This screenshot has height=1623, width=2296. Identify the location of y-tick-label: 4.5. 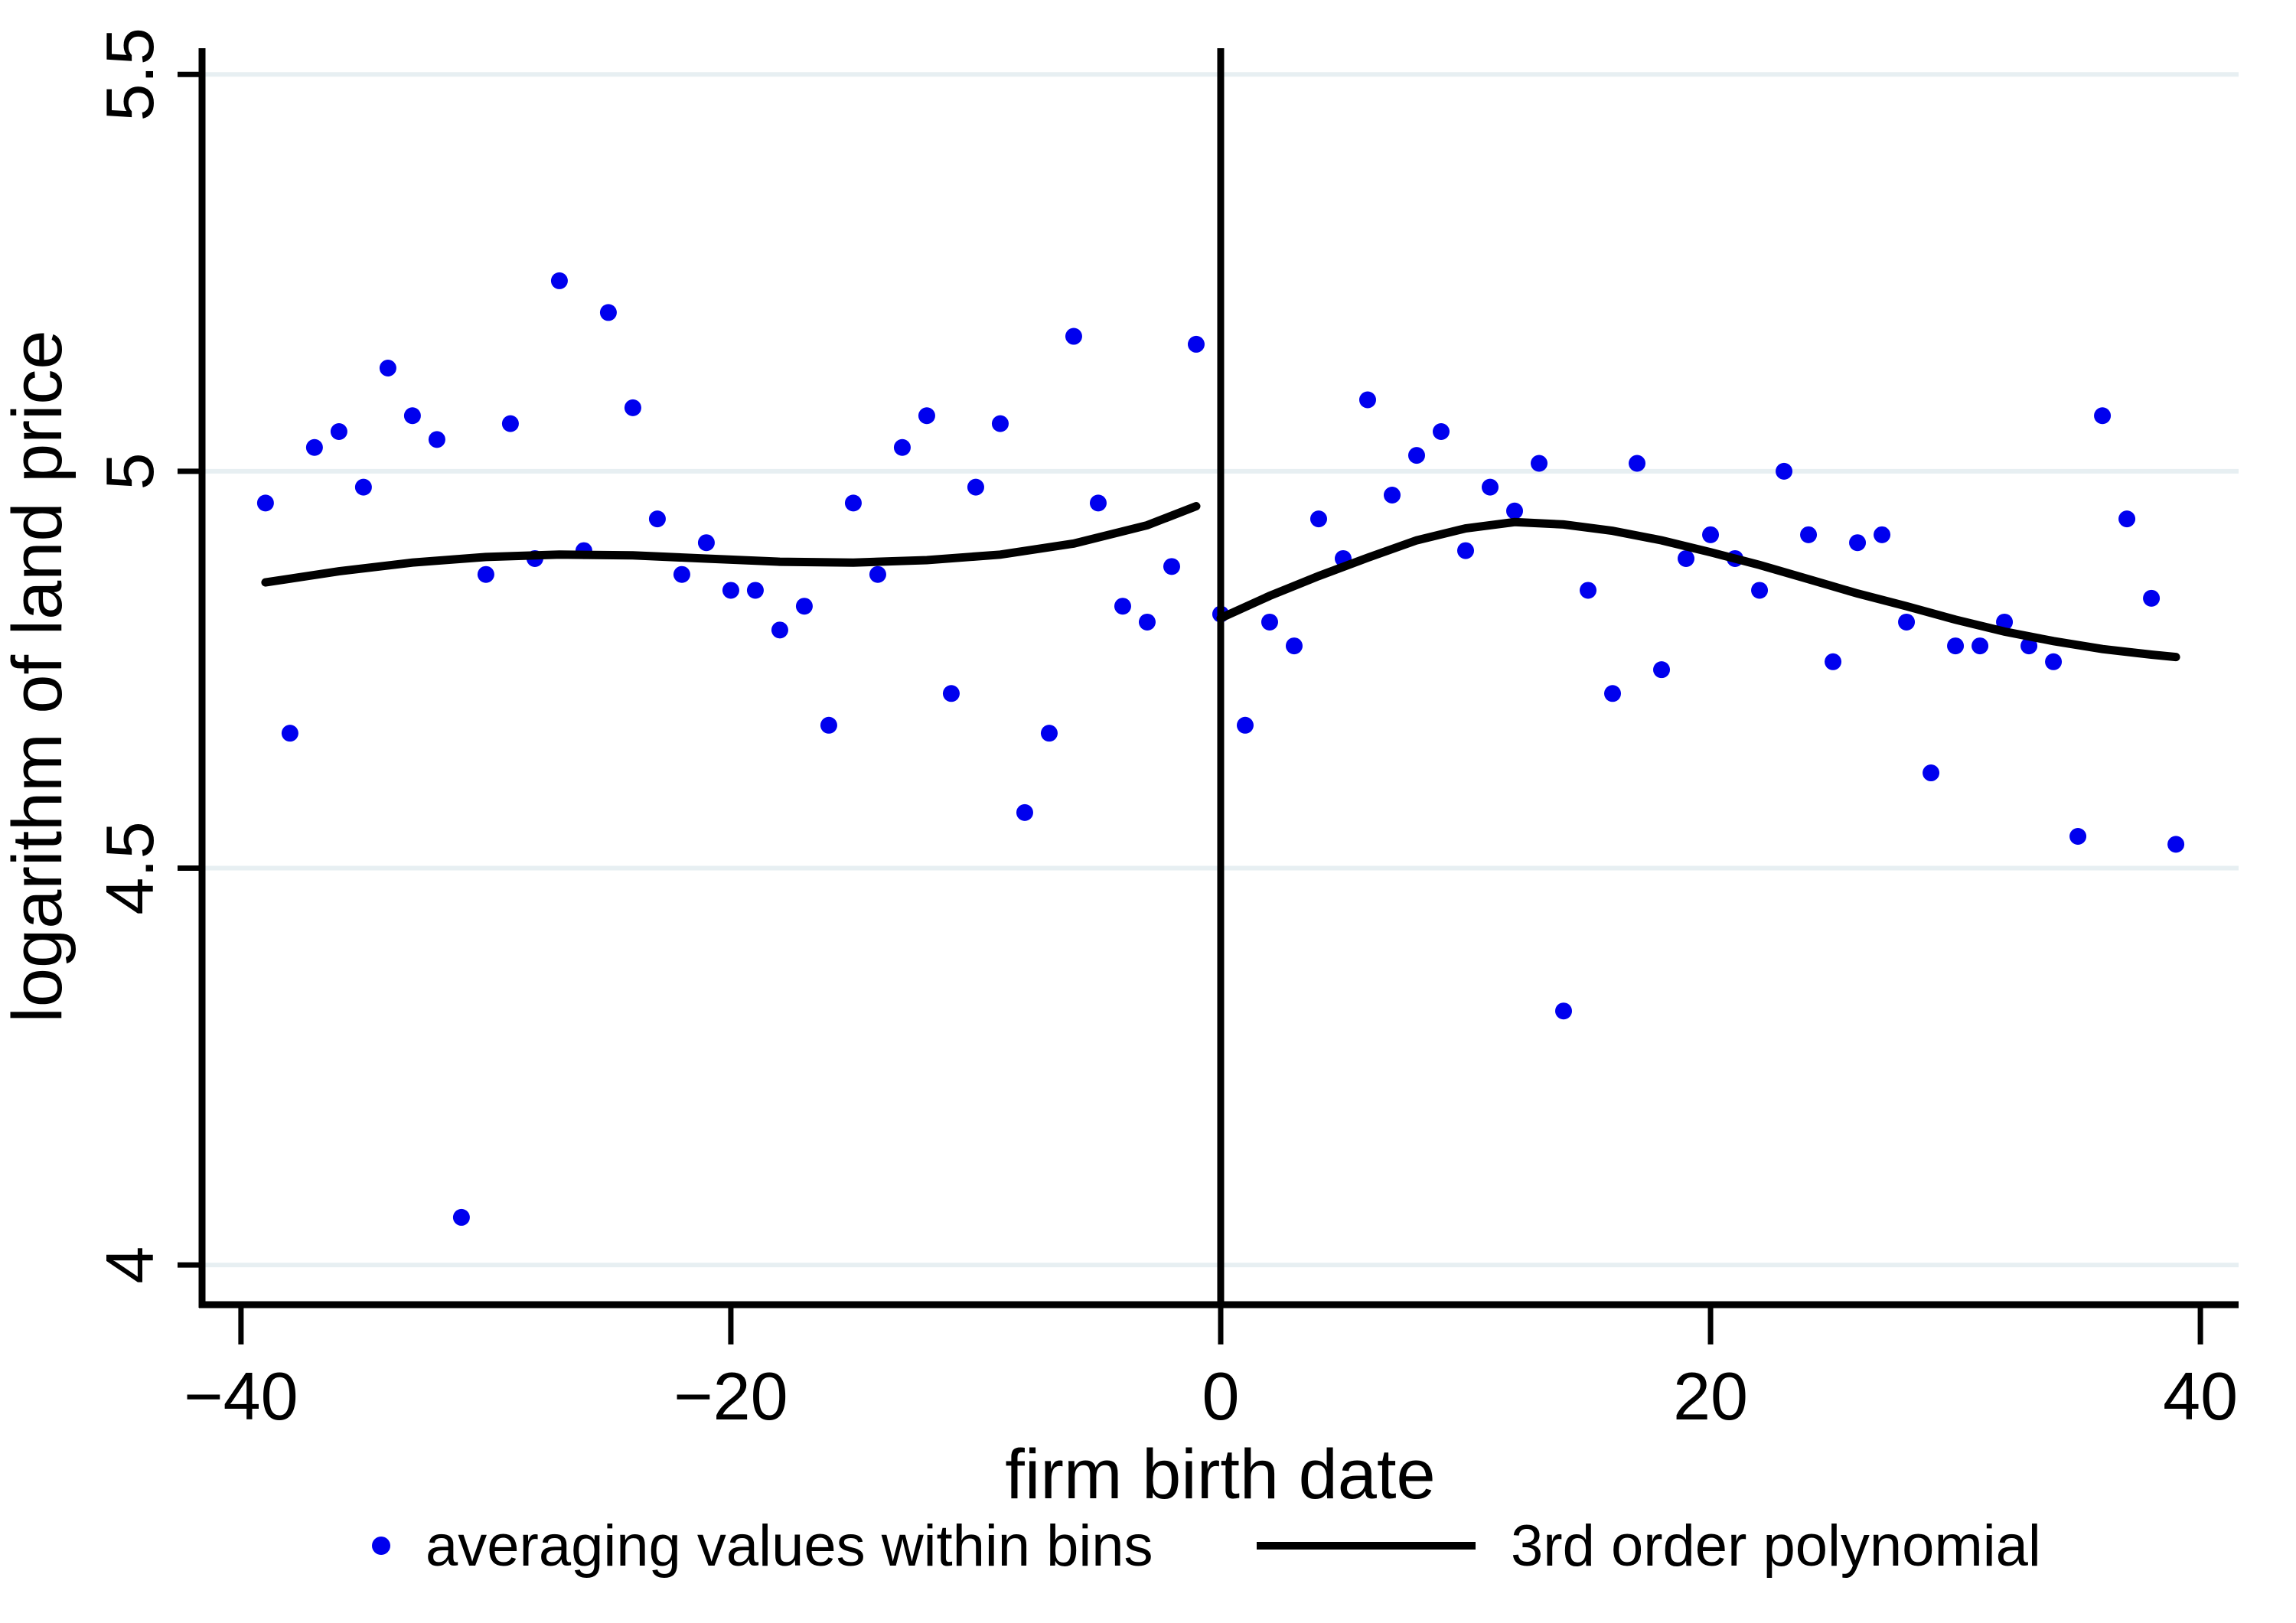
(130, 867).